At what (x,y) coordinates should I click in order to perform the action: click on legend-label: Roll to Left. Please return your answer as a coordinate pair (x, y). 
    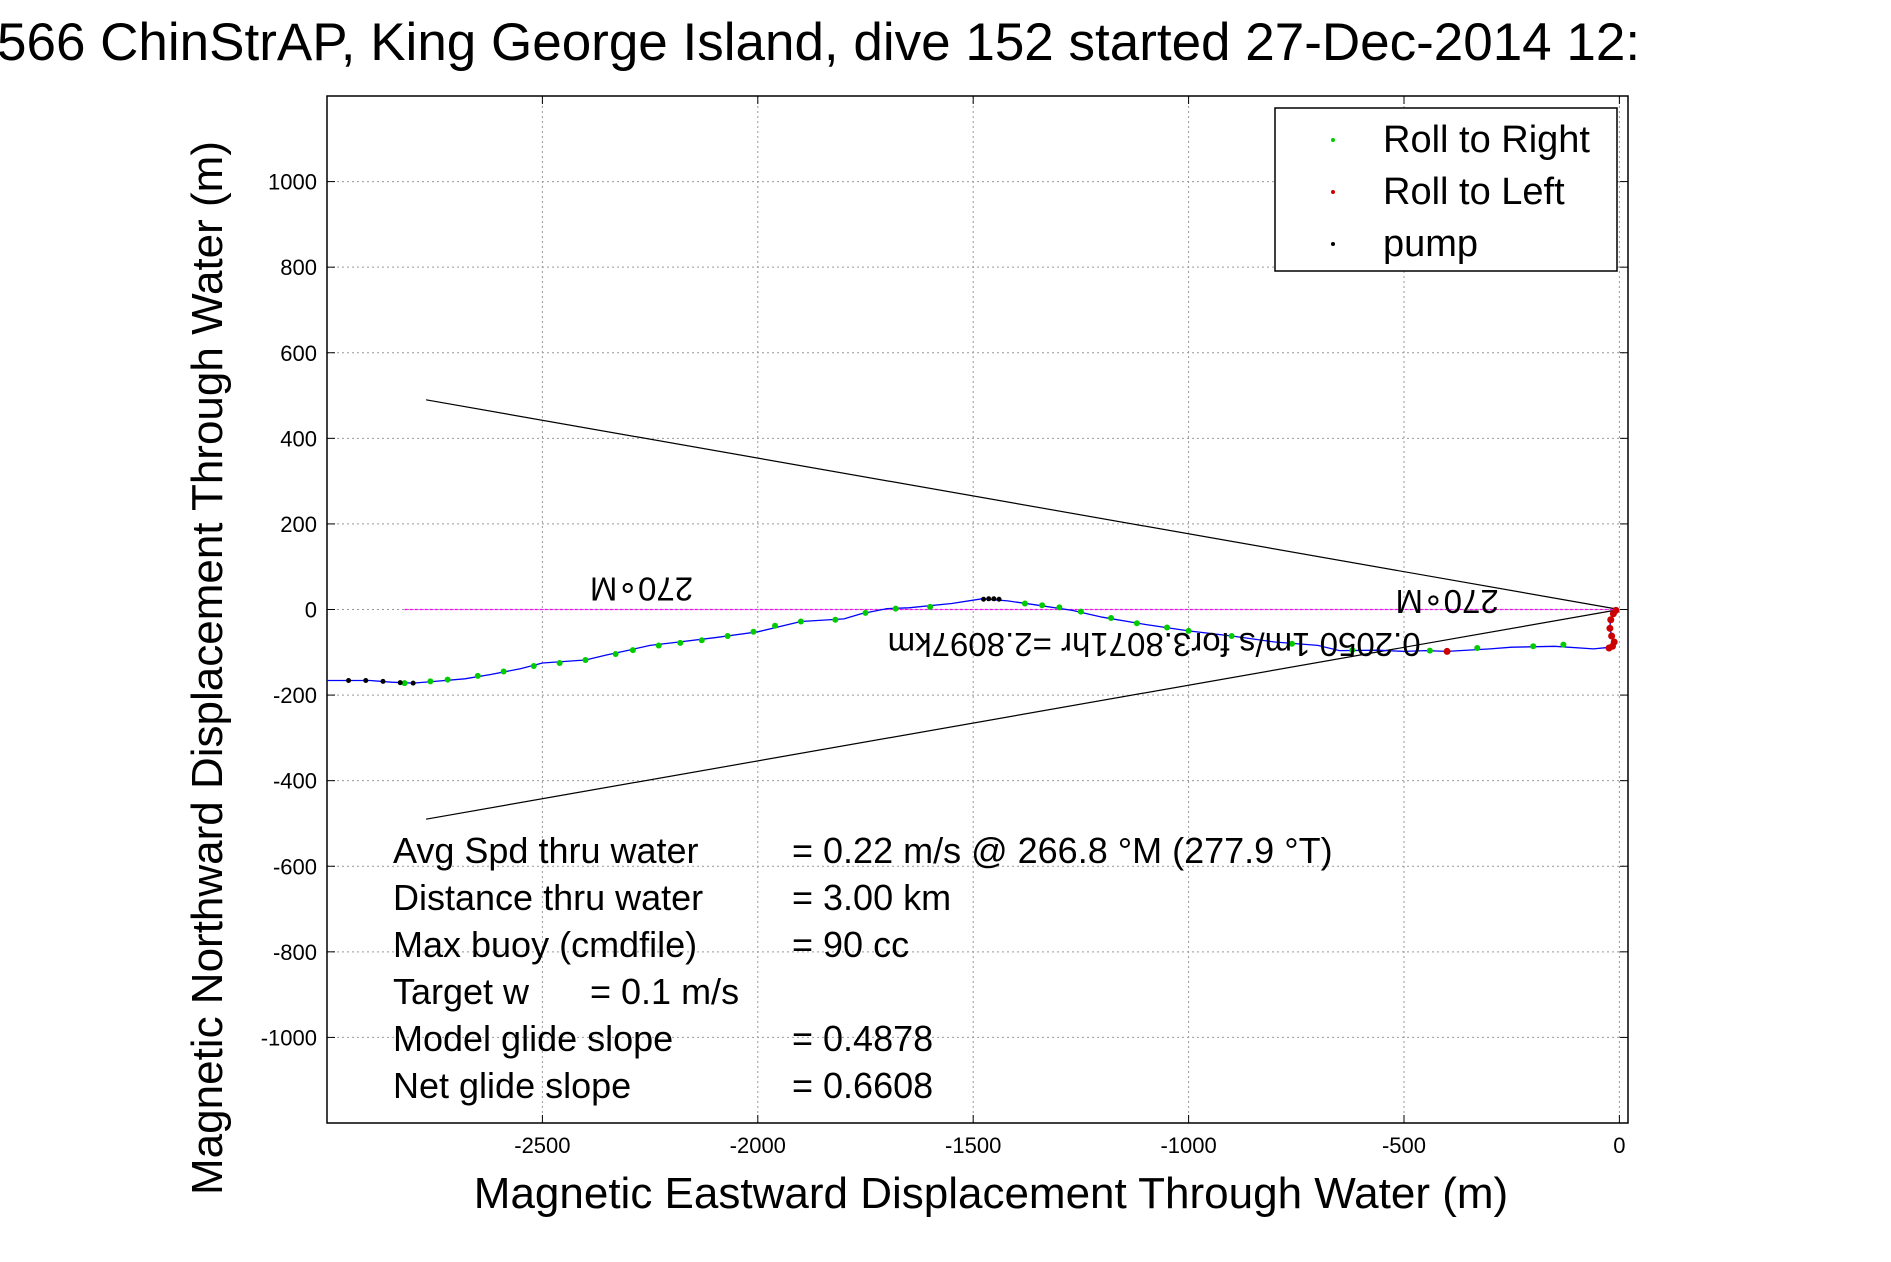
    Looking at the image, I should click on (1474, 192).